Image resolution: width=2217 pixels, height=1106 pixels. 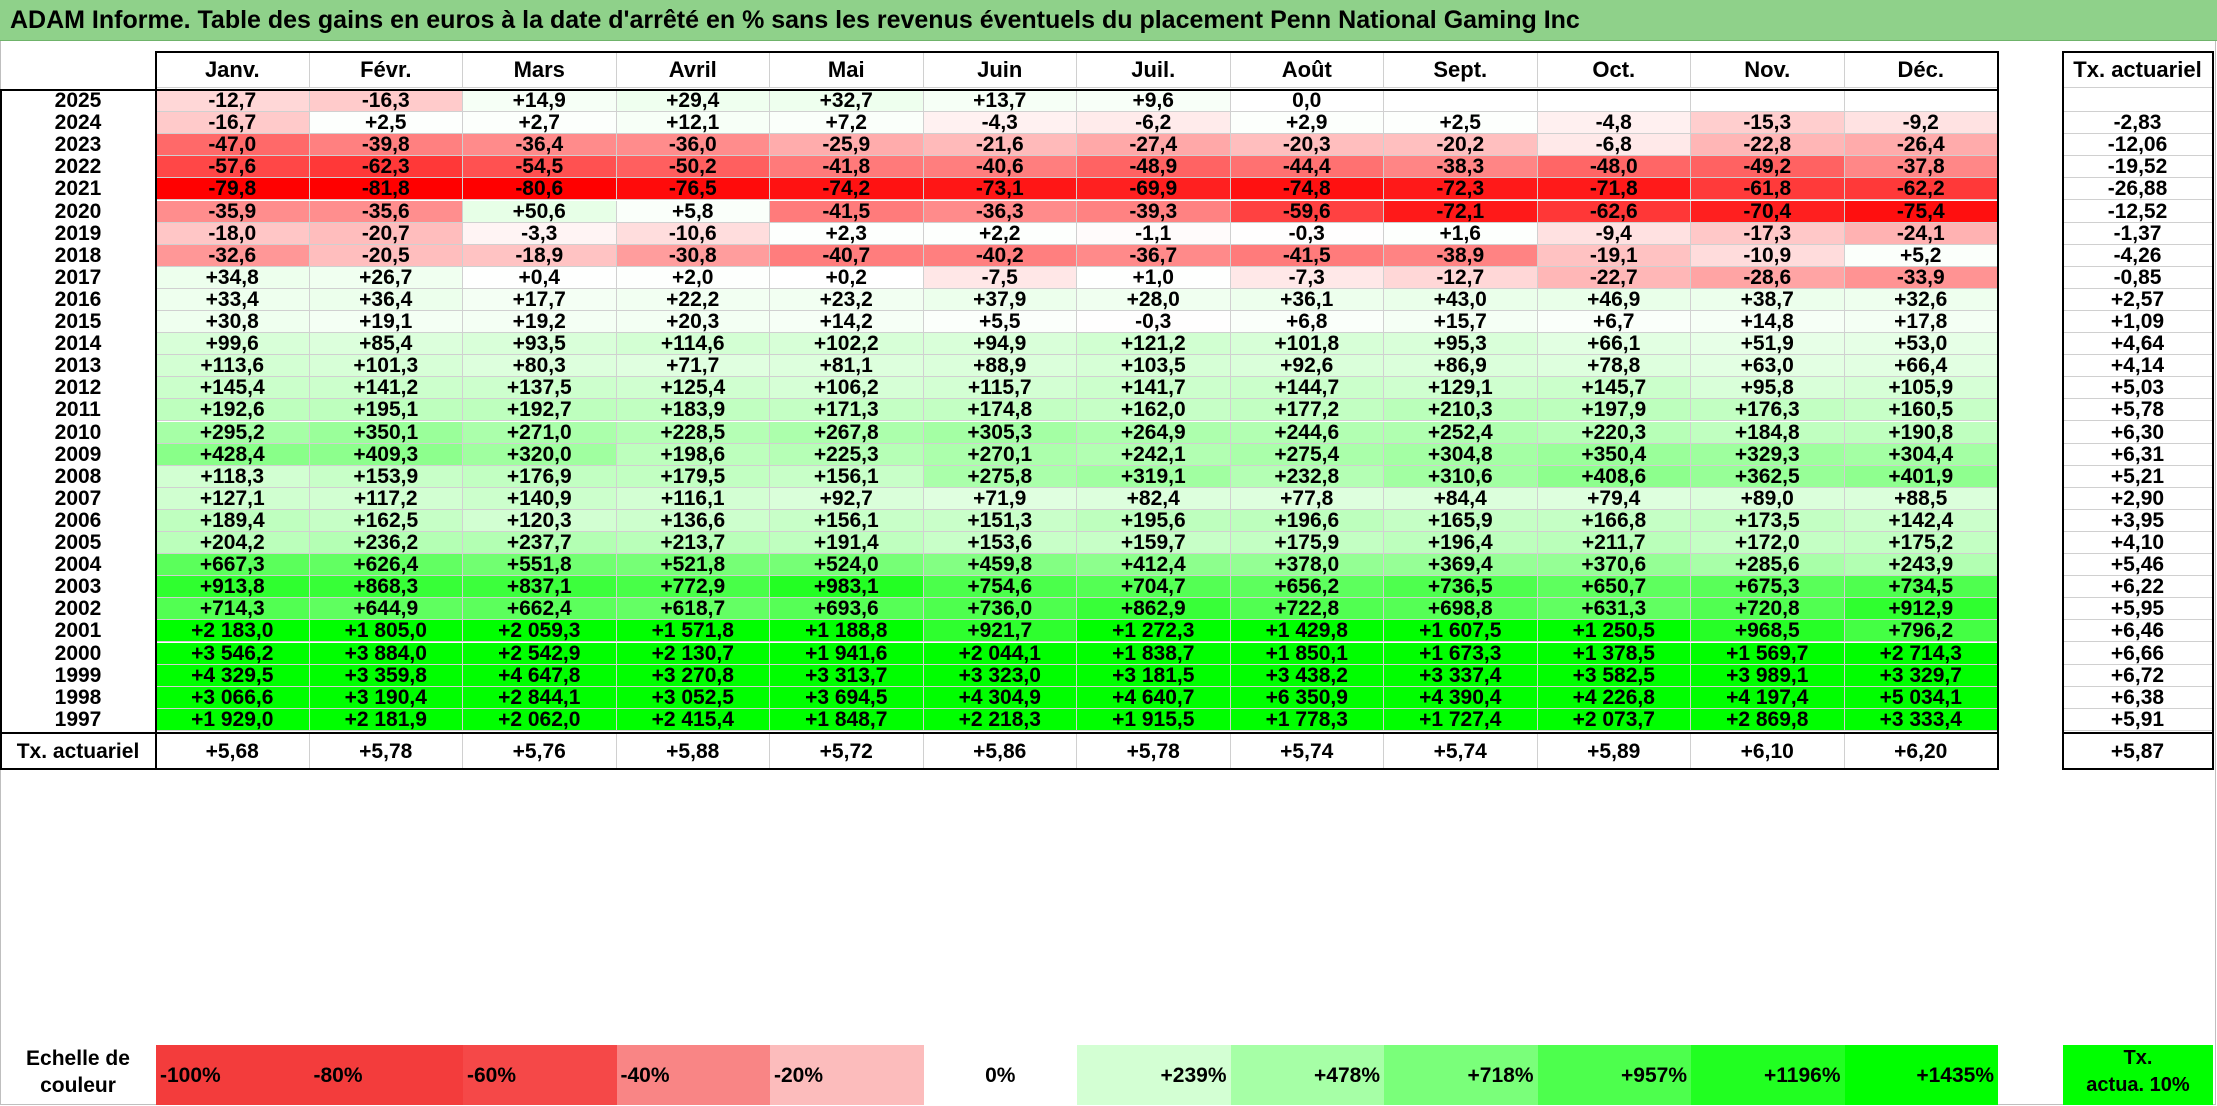 What do you see at coordinates (1768, 211) in the screenshot?
I see `heatmap-cell: -70,4` at bounding box center [1768, 211].